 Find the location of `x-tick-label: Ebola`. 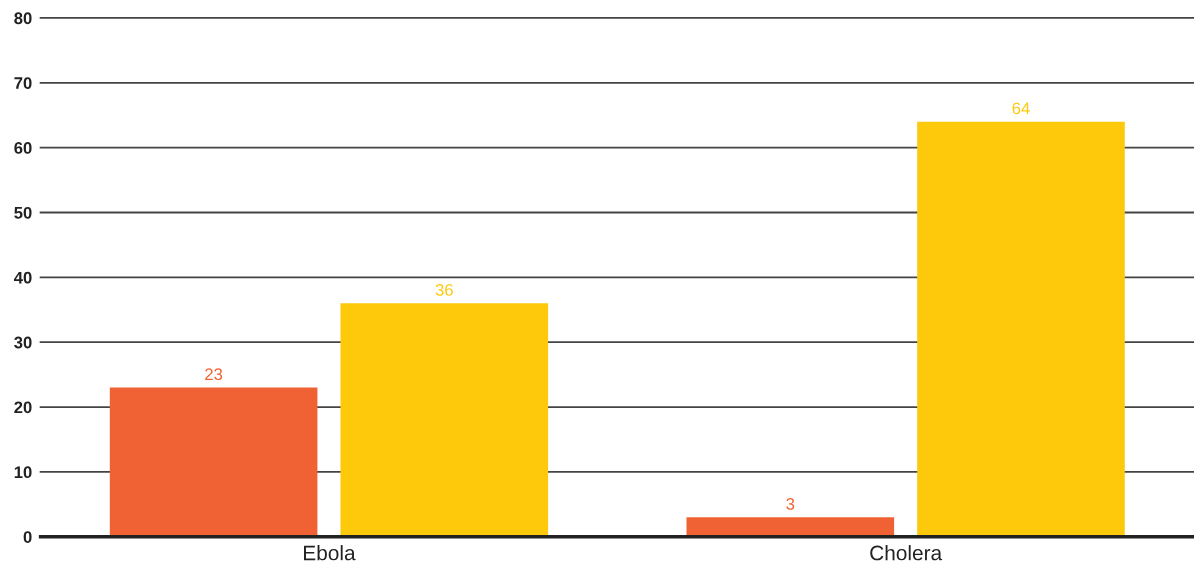

x-tick-label: Ebola is located at coordinates (330, 553).